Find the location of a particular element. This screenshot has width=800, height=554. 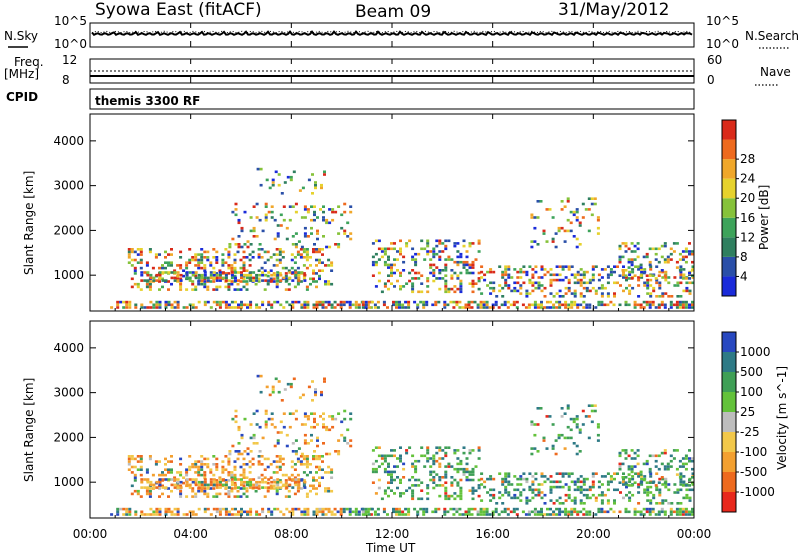

colorbar-segment is located at coordinates (729, 382).